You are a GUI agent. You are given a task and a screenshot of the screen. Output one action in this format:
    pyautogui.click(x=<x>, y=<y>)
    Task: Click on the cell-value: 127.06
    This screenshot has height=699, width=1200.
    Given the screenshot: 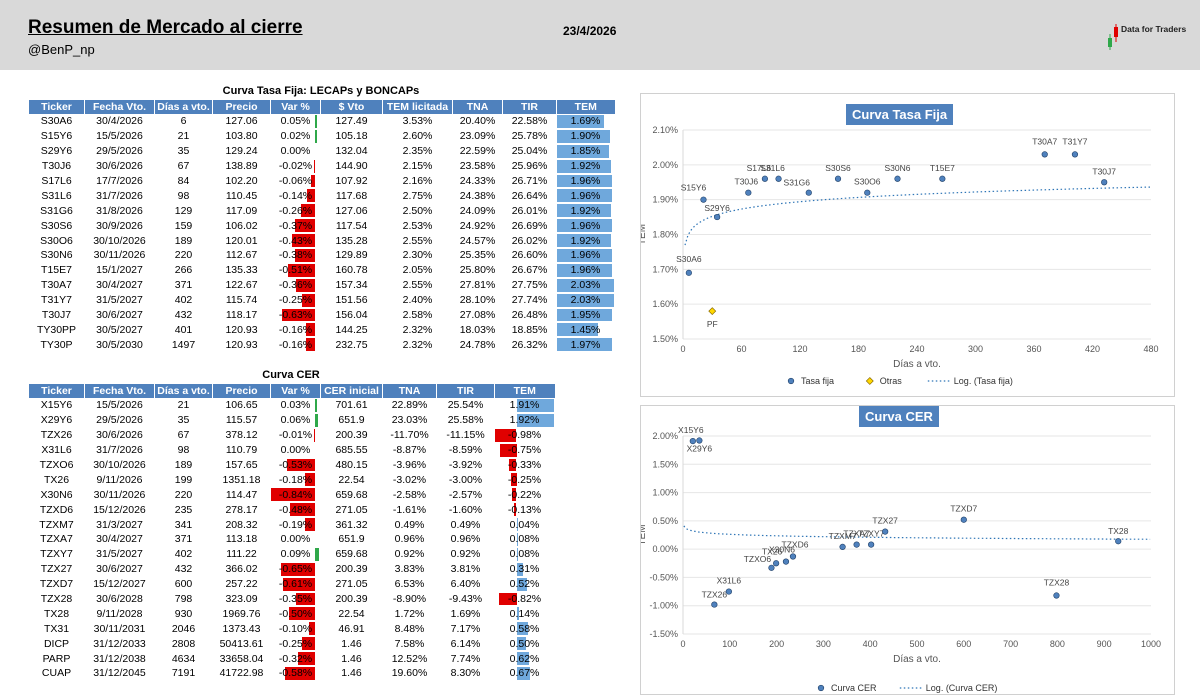 What is the action you would take?
    pyautogui.click(x=241, y=121)
    